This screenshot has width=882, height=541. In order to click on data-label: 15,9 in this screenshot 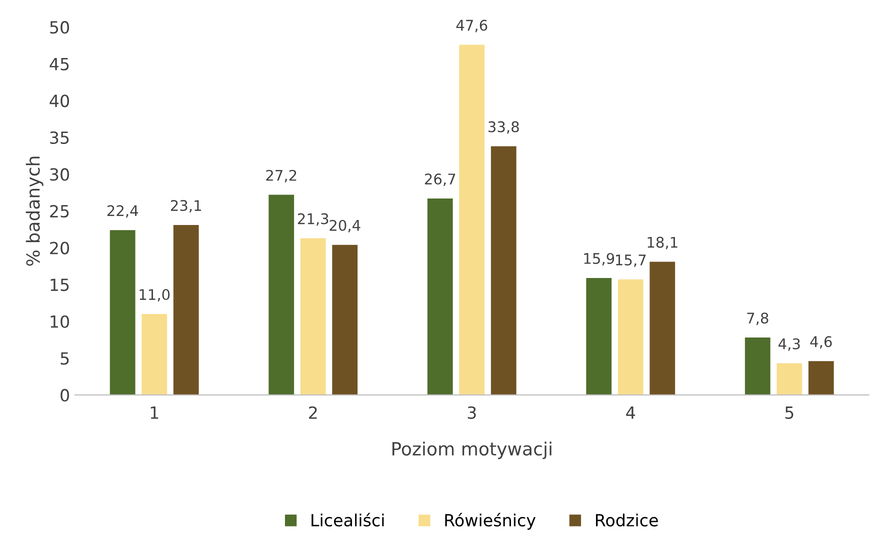, I will do `click(599, 259)`.